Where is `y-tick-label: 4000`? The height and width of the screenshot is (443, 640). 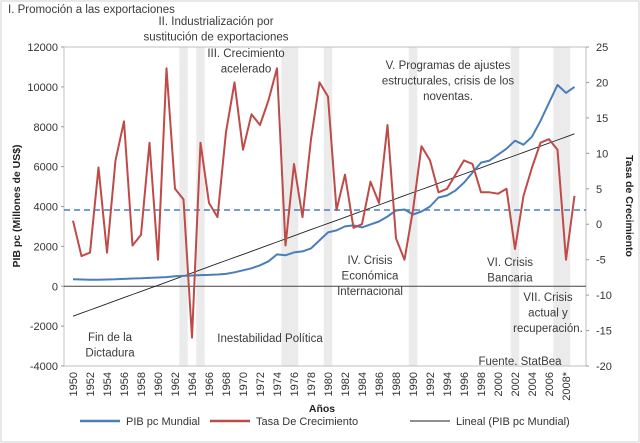
y-tick-label: 4000 is located at coordinates (46, 208).